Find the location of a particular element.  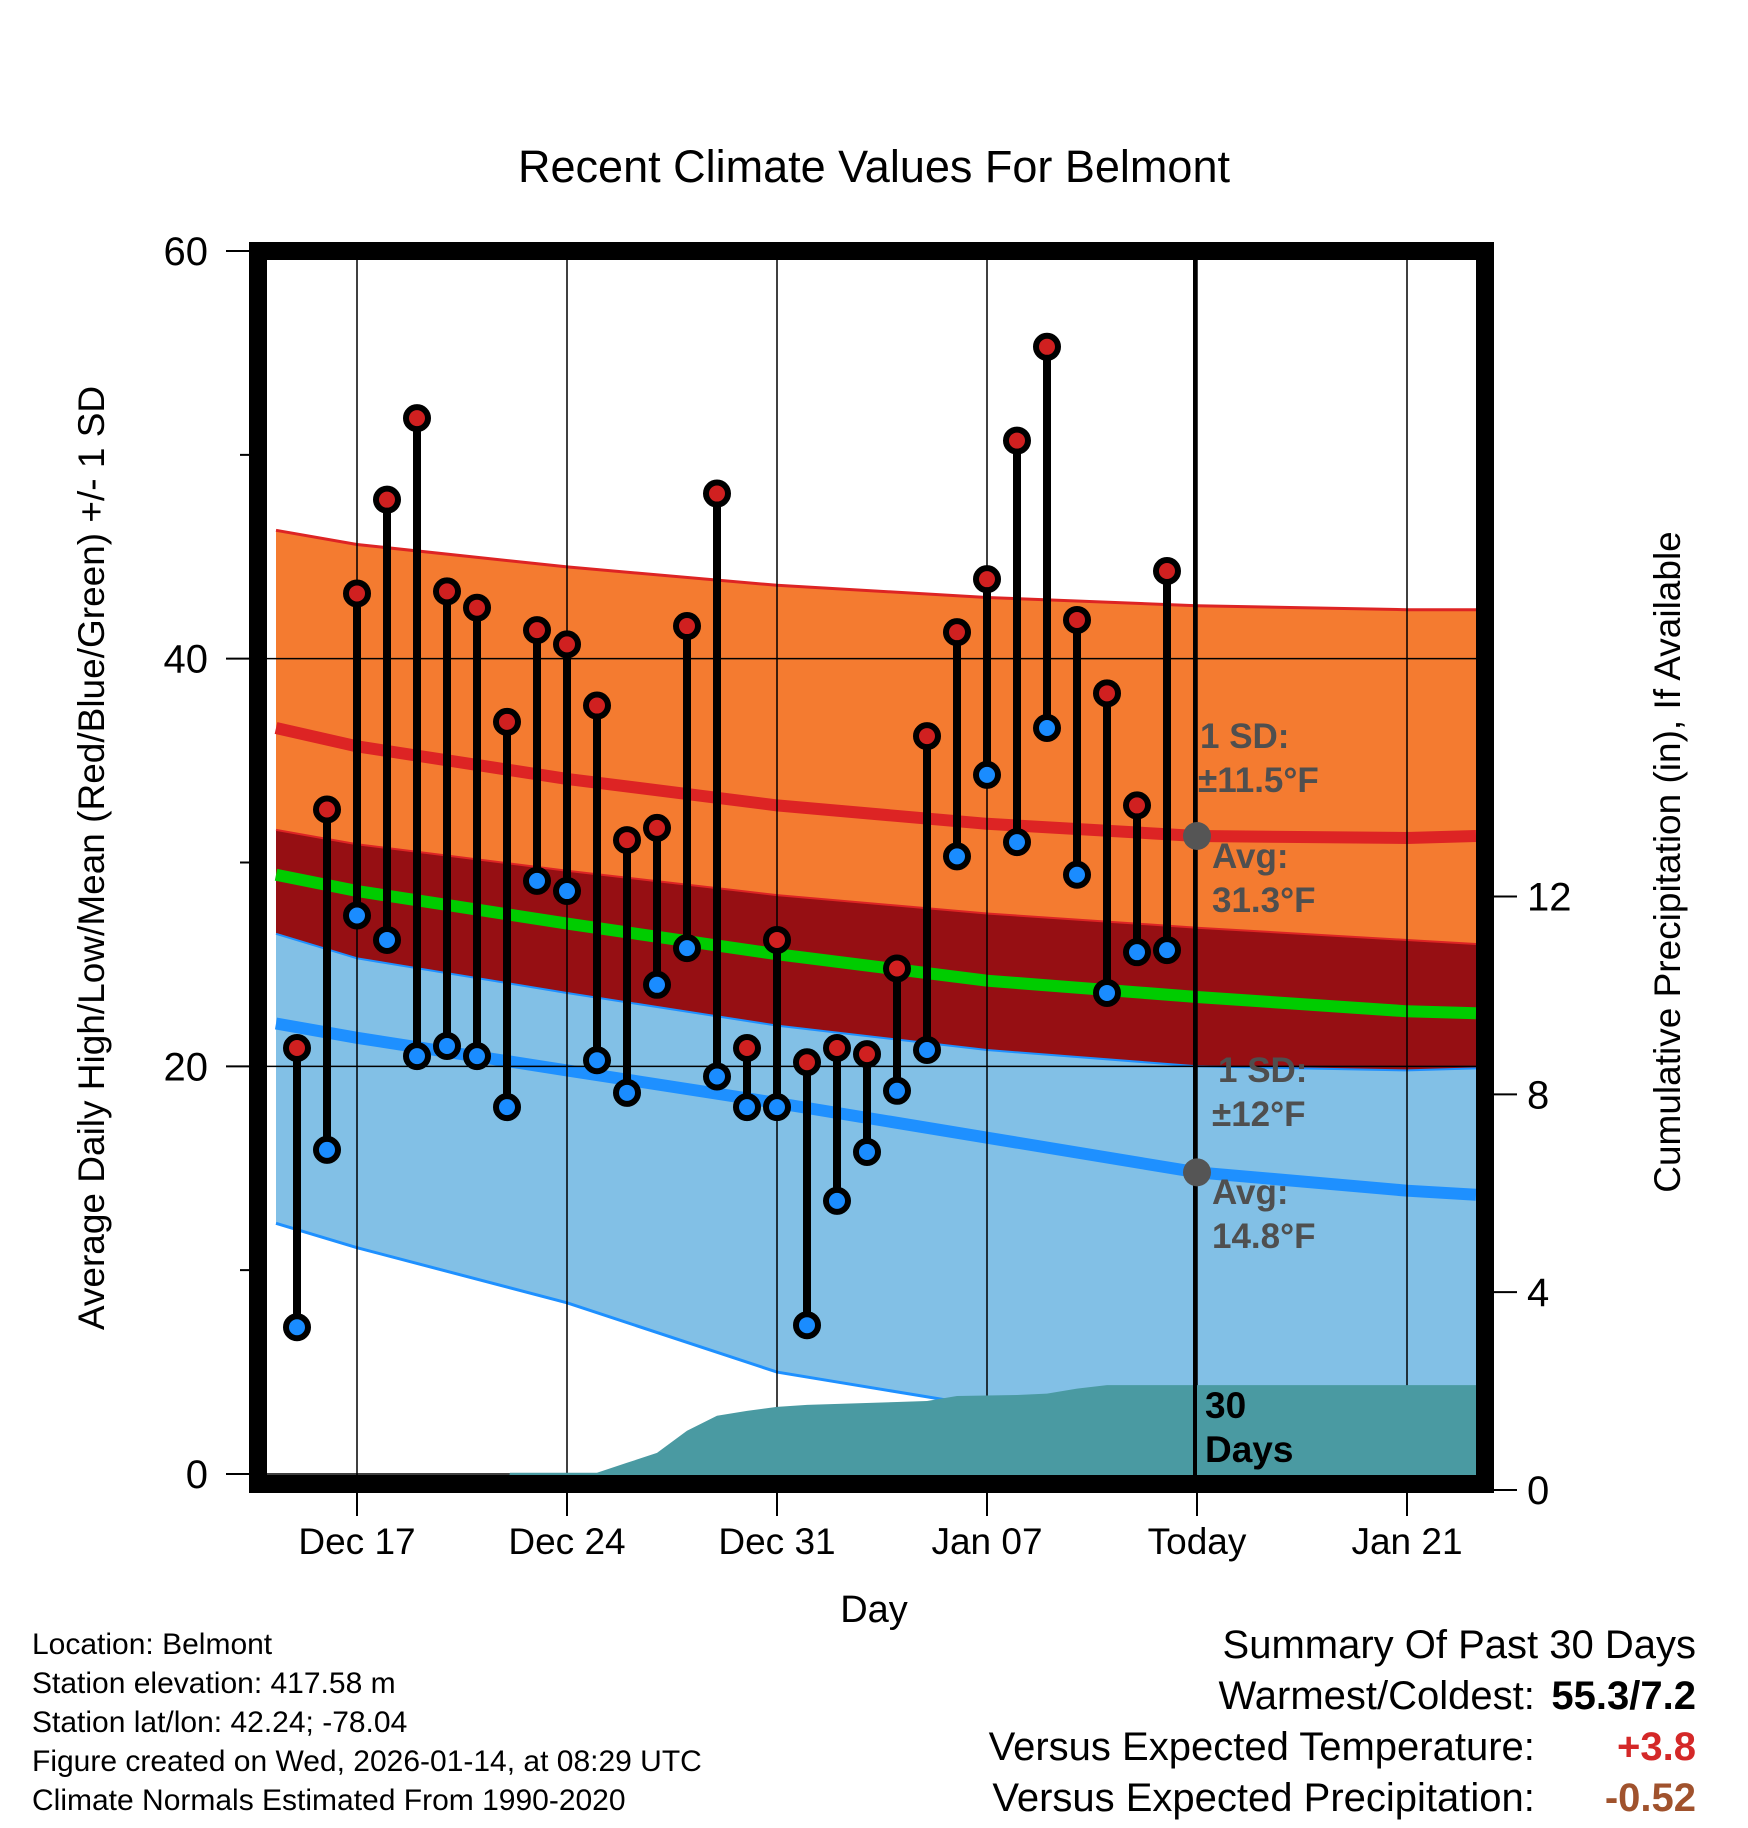

high-sd-value: ±11.5°F is located at coordinates (1258, 780).